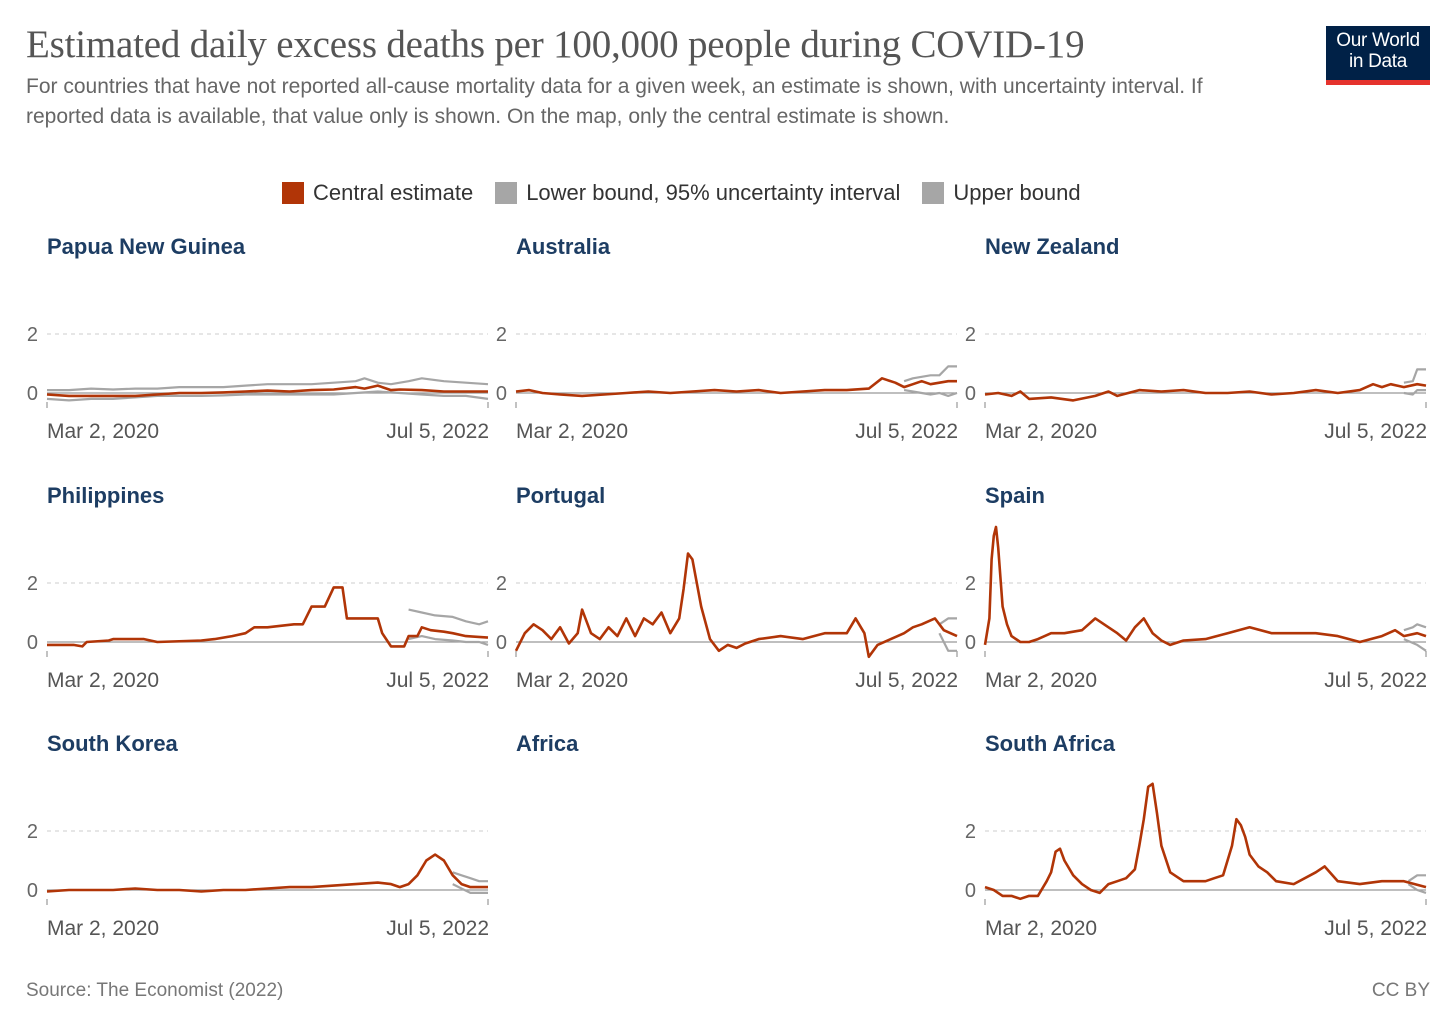 The image size is (1456, 1028). Describe the element at coordinates (1378, 61) in the screenshot. I see `logo-line-2: in Data` at that location.